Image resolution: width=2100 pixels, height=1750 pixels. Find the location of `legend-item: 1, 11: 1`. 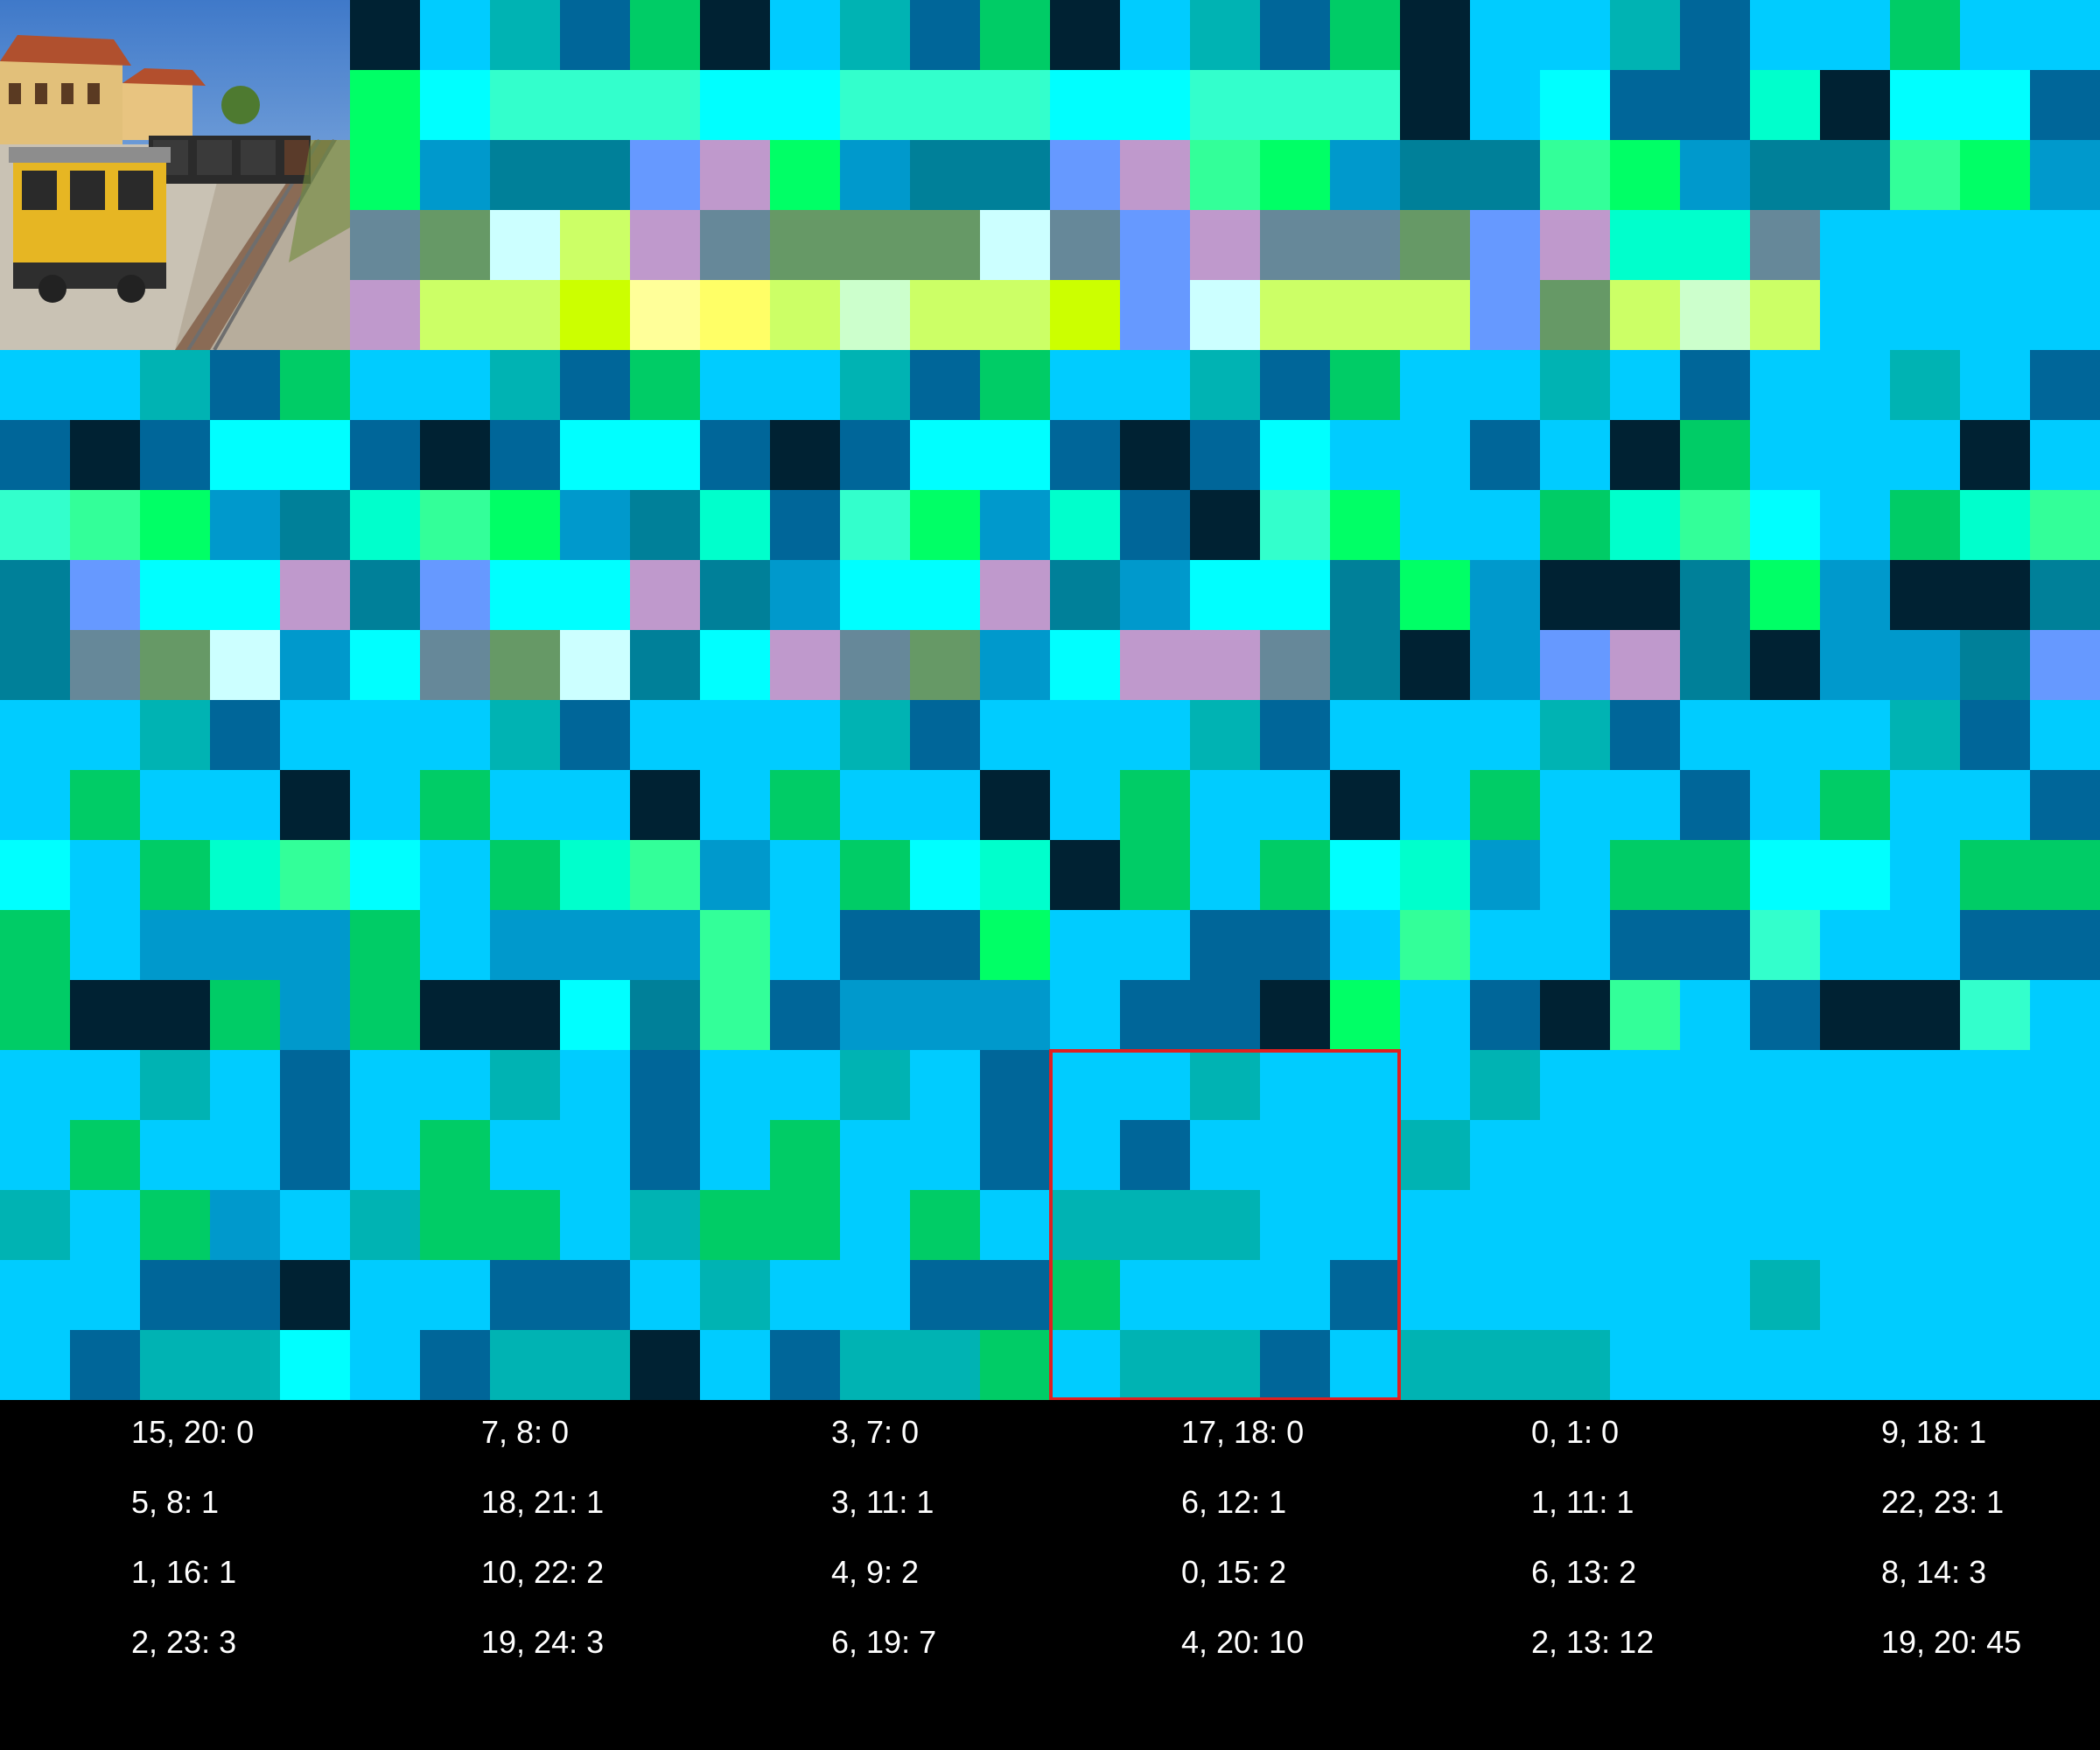

legend-item: 1, 11: 1 is located at coordinates (1582, 1502).